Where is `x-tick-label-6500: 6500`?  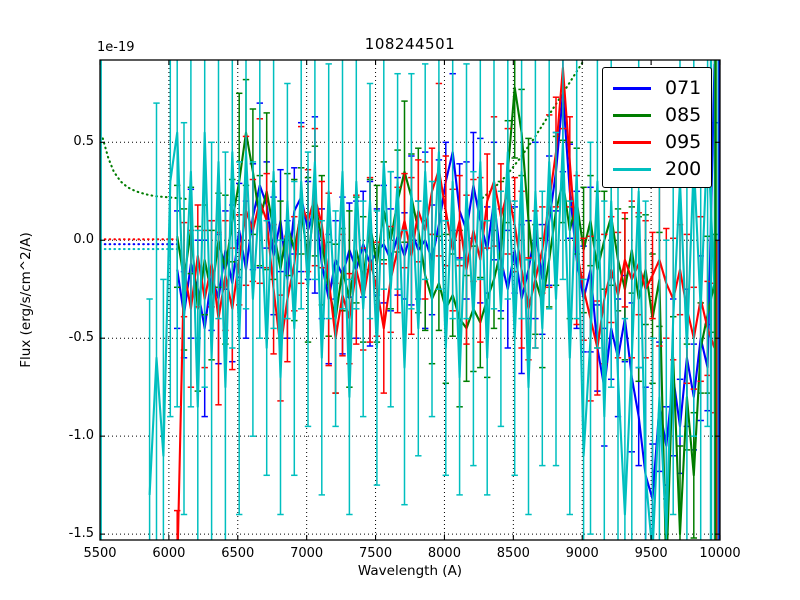 x-tick-label-6500: 6500 is located at coordinates (238, 553).